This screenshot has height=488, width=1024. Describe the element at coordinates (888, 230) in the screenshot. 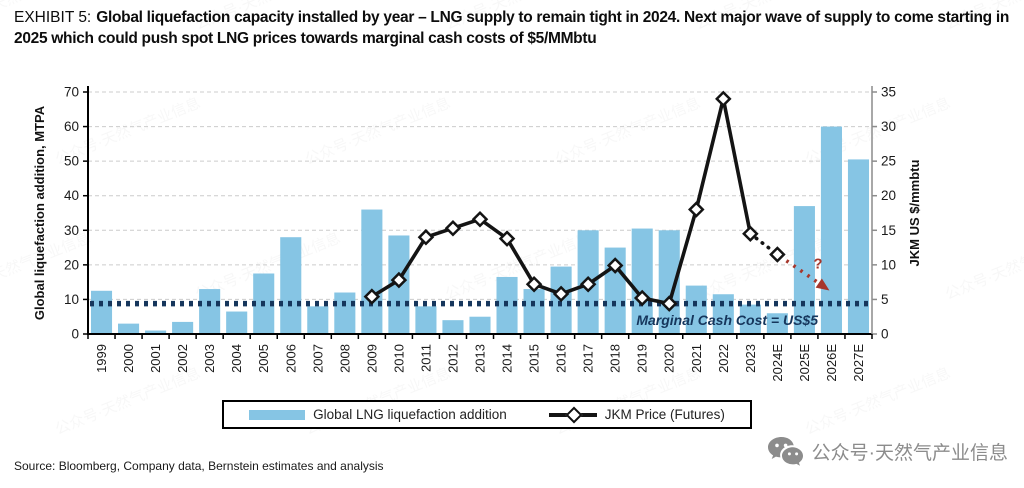

I see `svg-text: 15` at that location.